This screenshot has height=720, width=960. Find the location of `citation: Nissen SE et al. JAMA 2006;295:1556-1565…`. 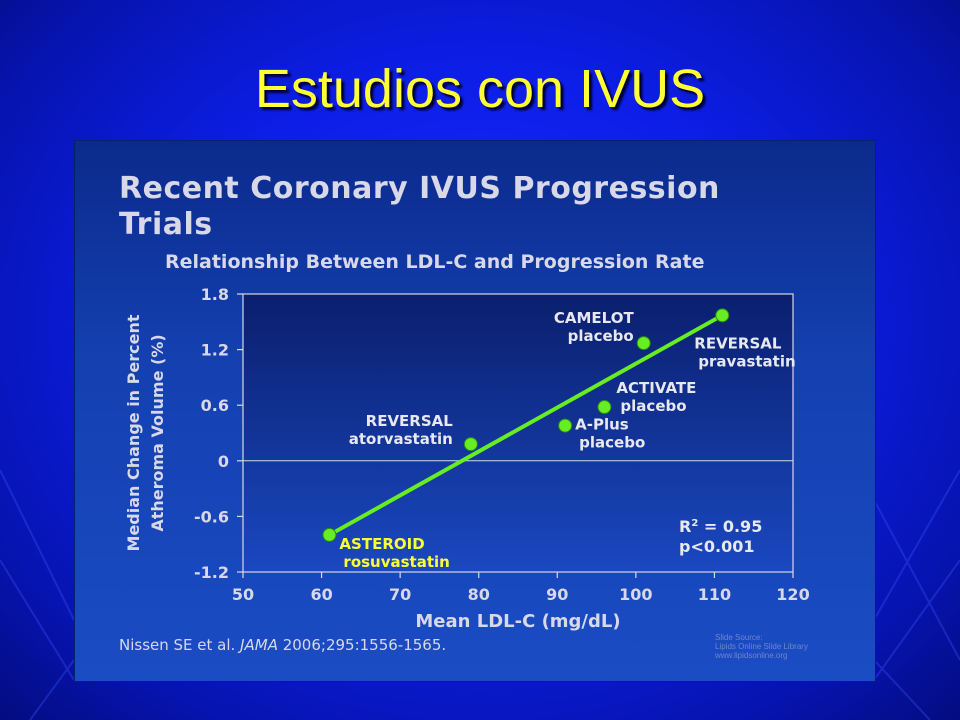

citation: Nissen SE et al. JAMA 2006;295:1556-1565… is located at coordinates (282, 645).